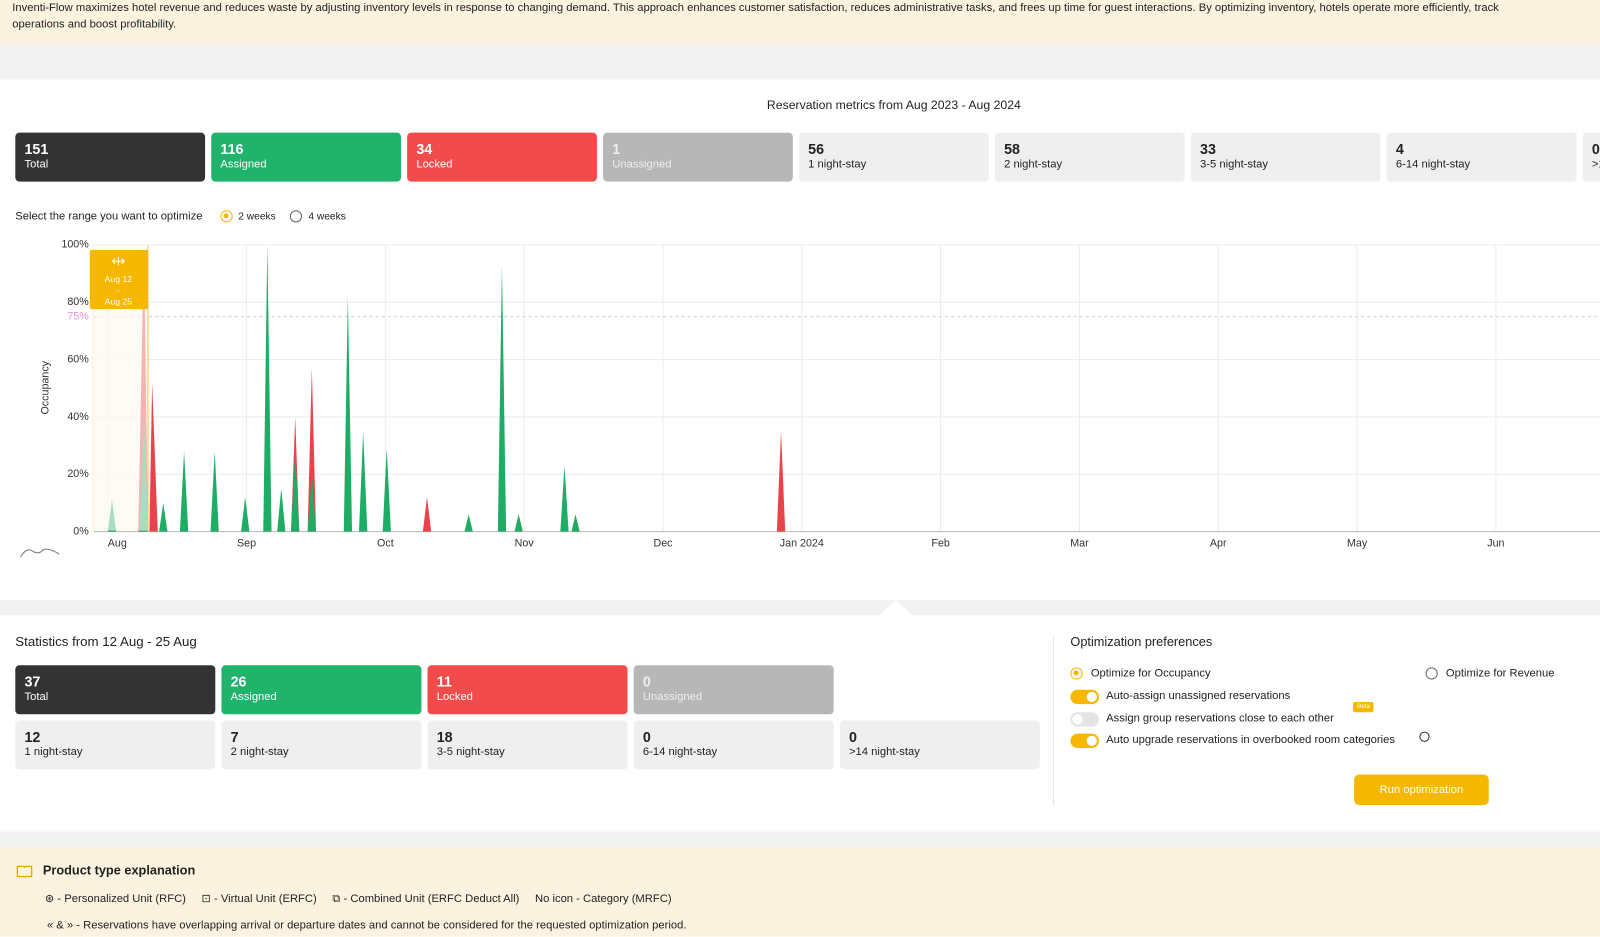 The image size is (1600, 937). Describe the element at coordinates (431, 899) in the screenshot. I see `item: - Combined Unit (ERFC Deduct All)` at that location.